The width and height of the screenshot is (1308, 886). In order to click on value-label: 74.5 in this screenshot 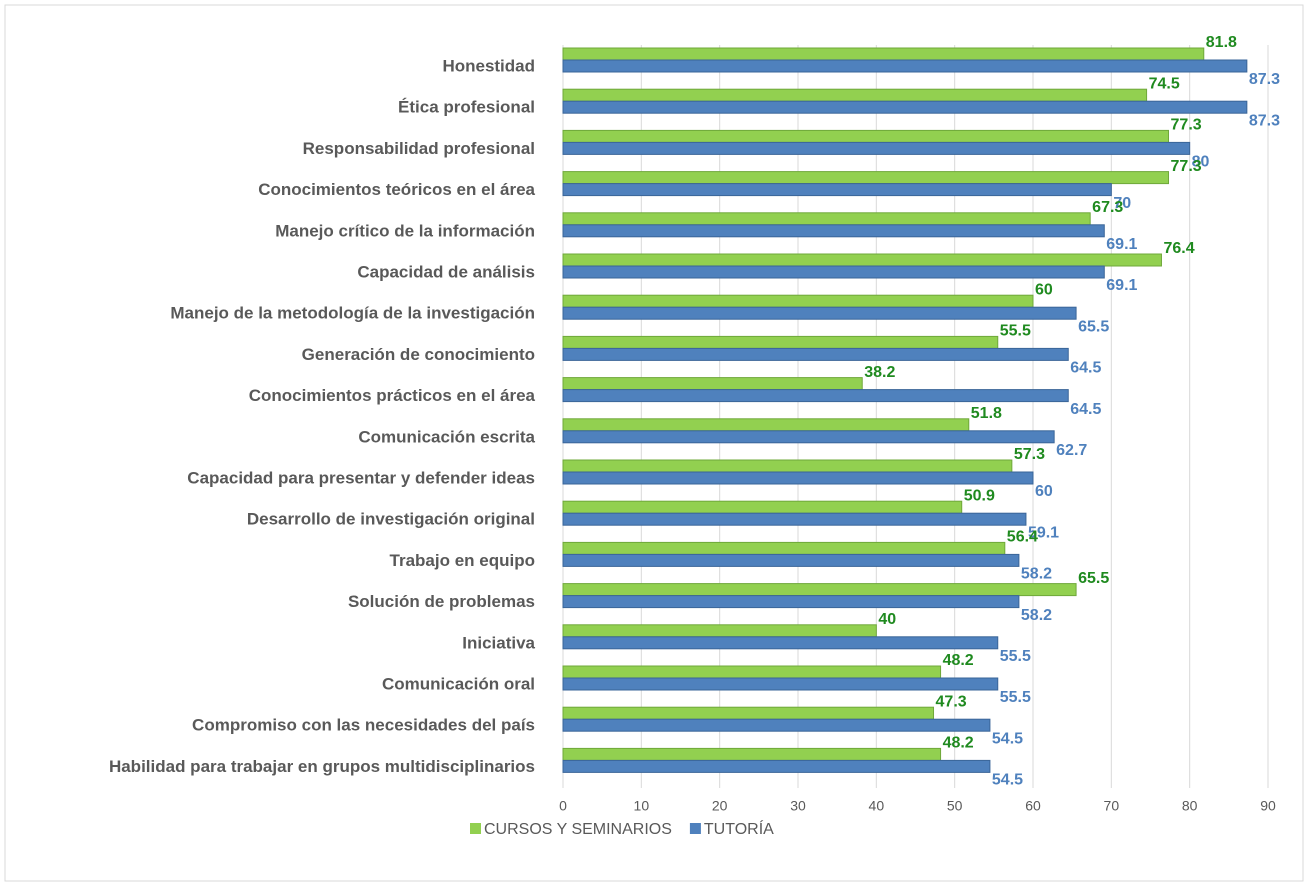, I will do `click(1164, 83)`.